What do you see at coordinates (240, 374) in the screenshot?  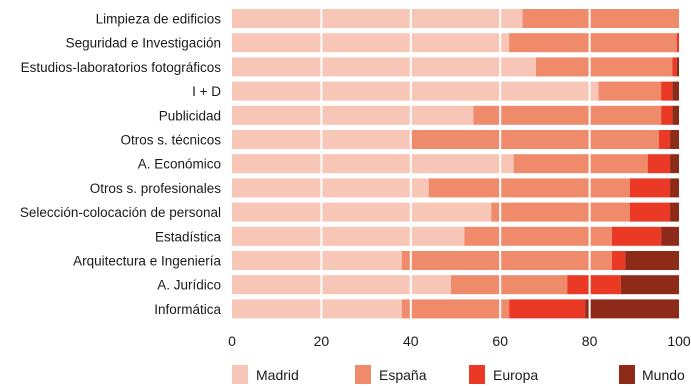 I see `legend-swatch-madrid` at bounding box center [240, 374].